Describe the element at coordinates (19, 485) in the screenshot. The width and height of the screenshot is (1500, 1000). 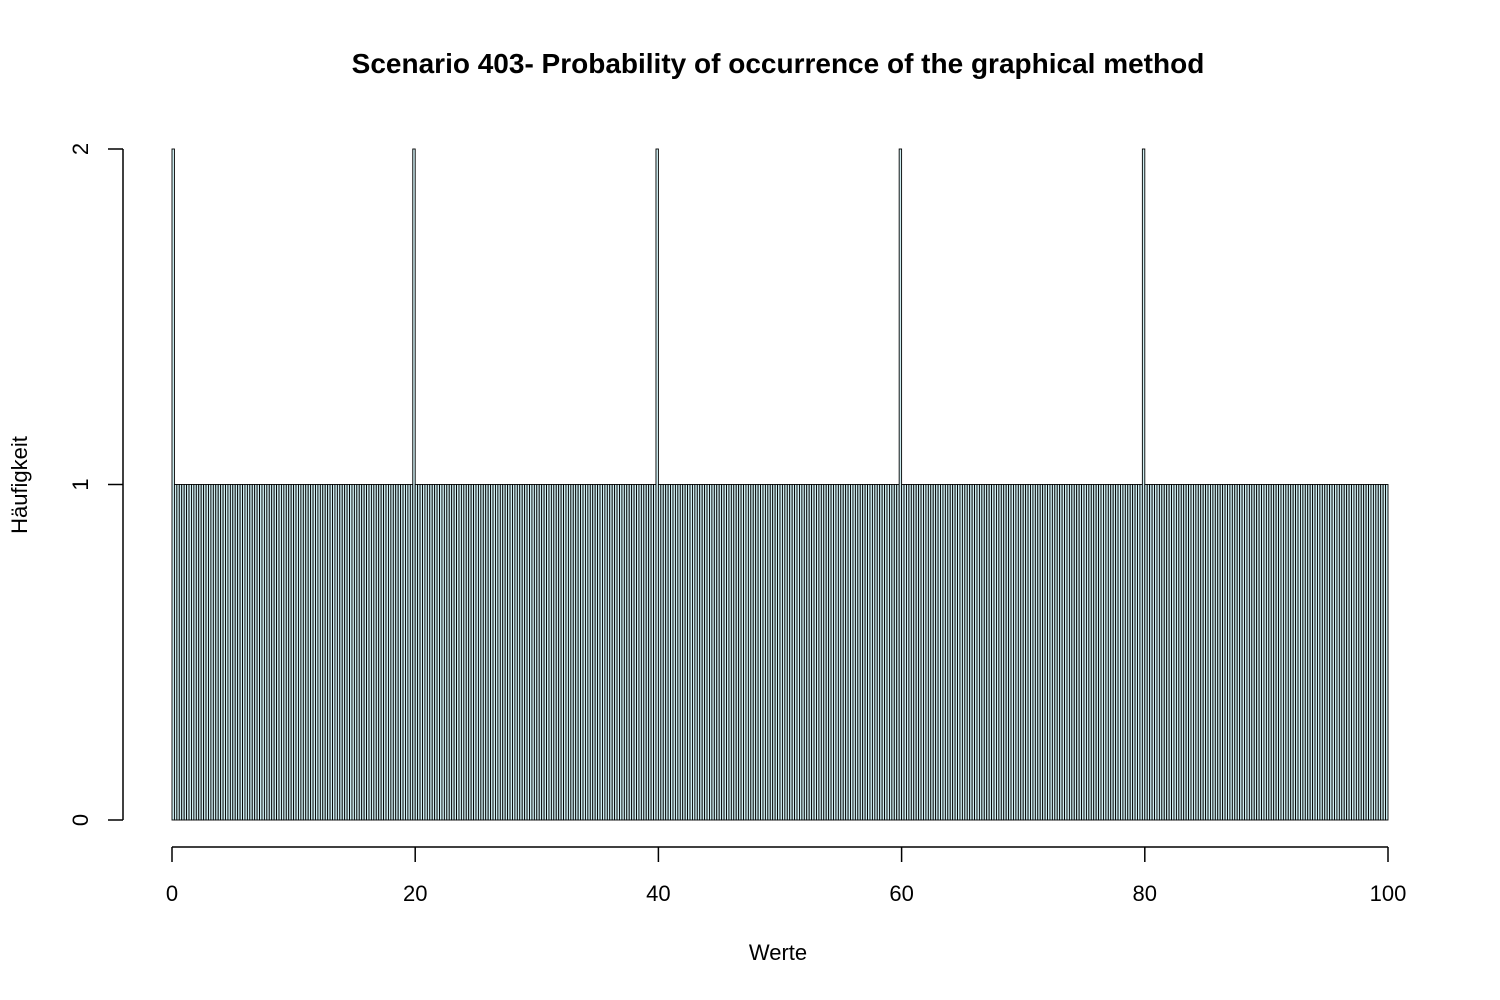
I see `y-axis-label: Häufigkeit` at that location.